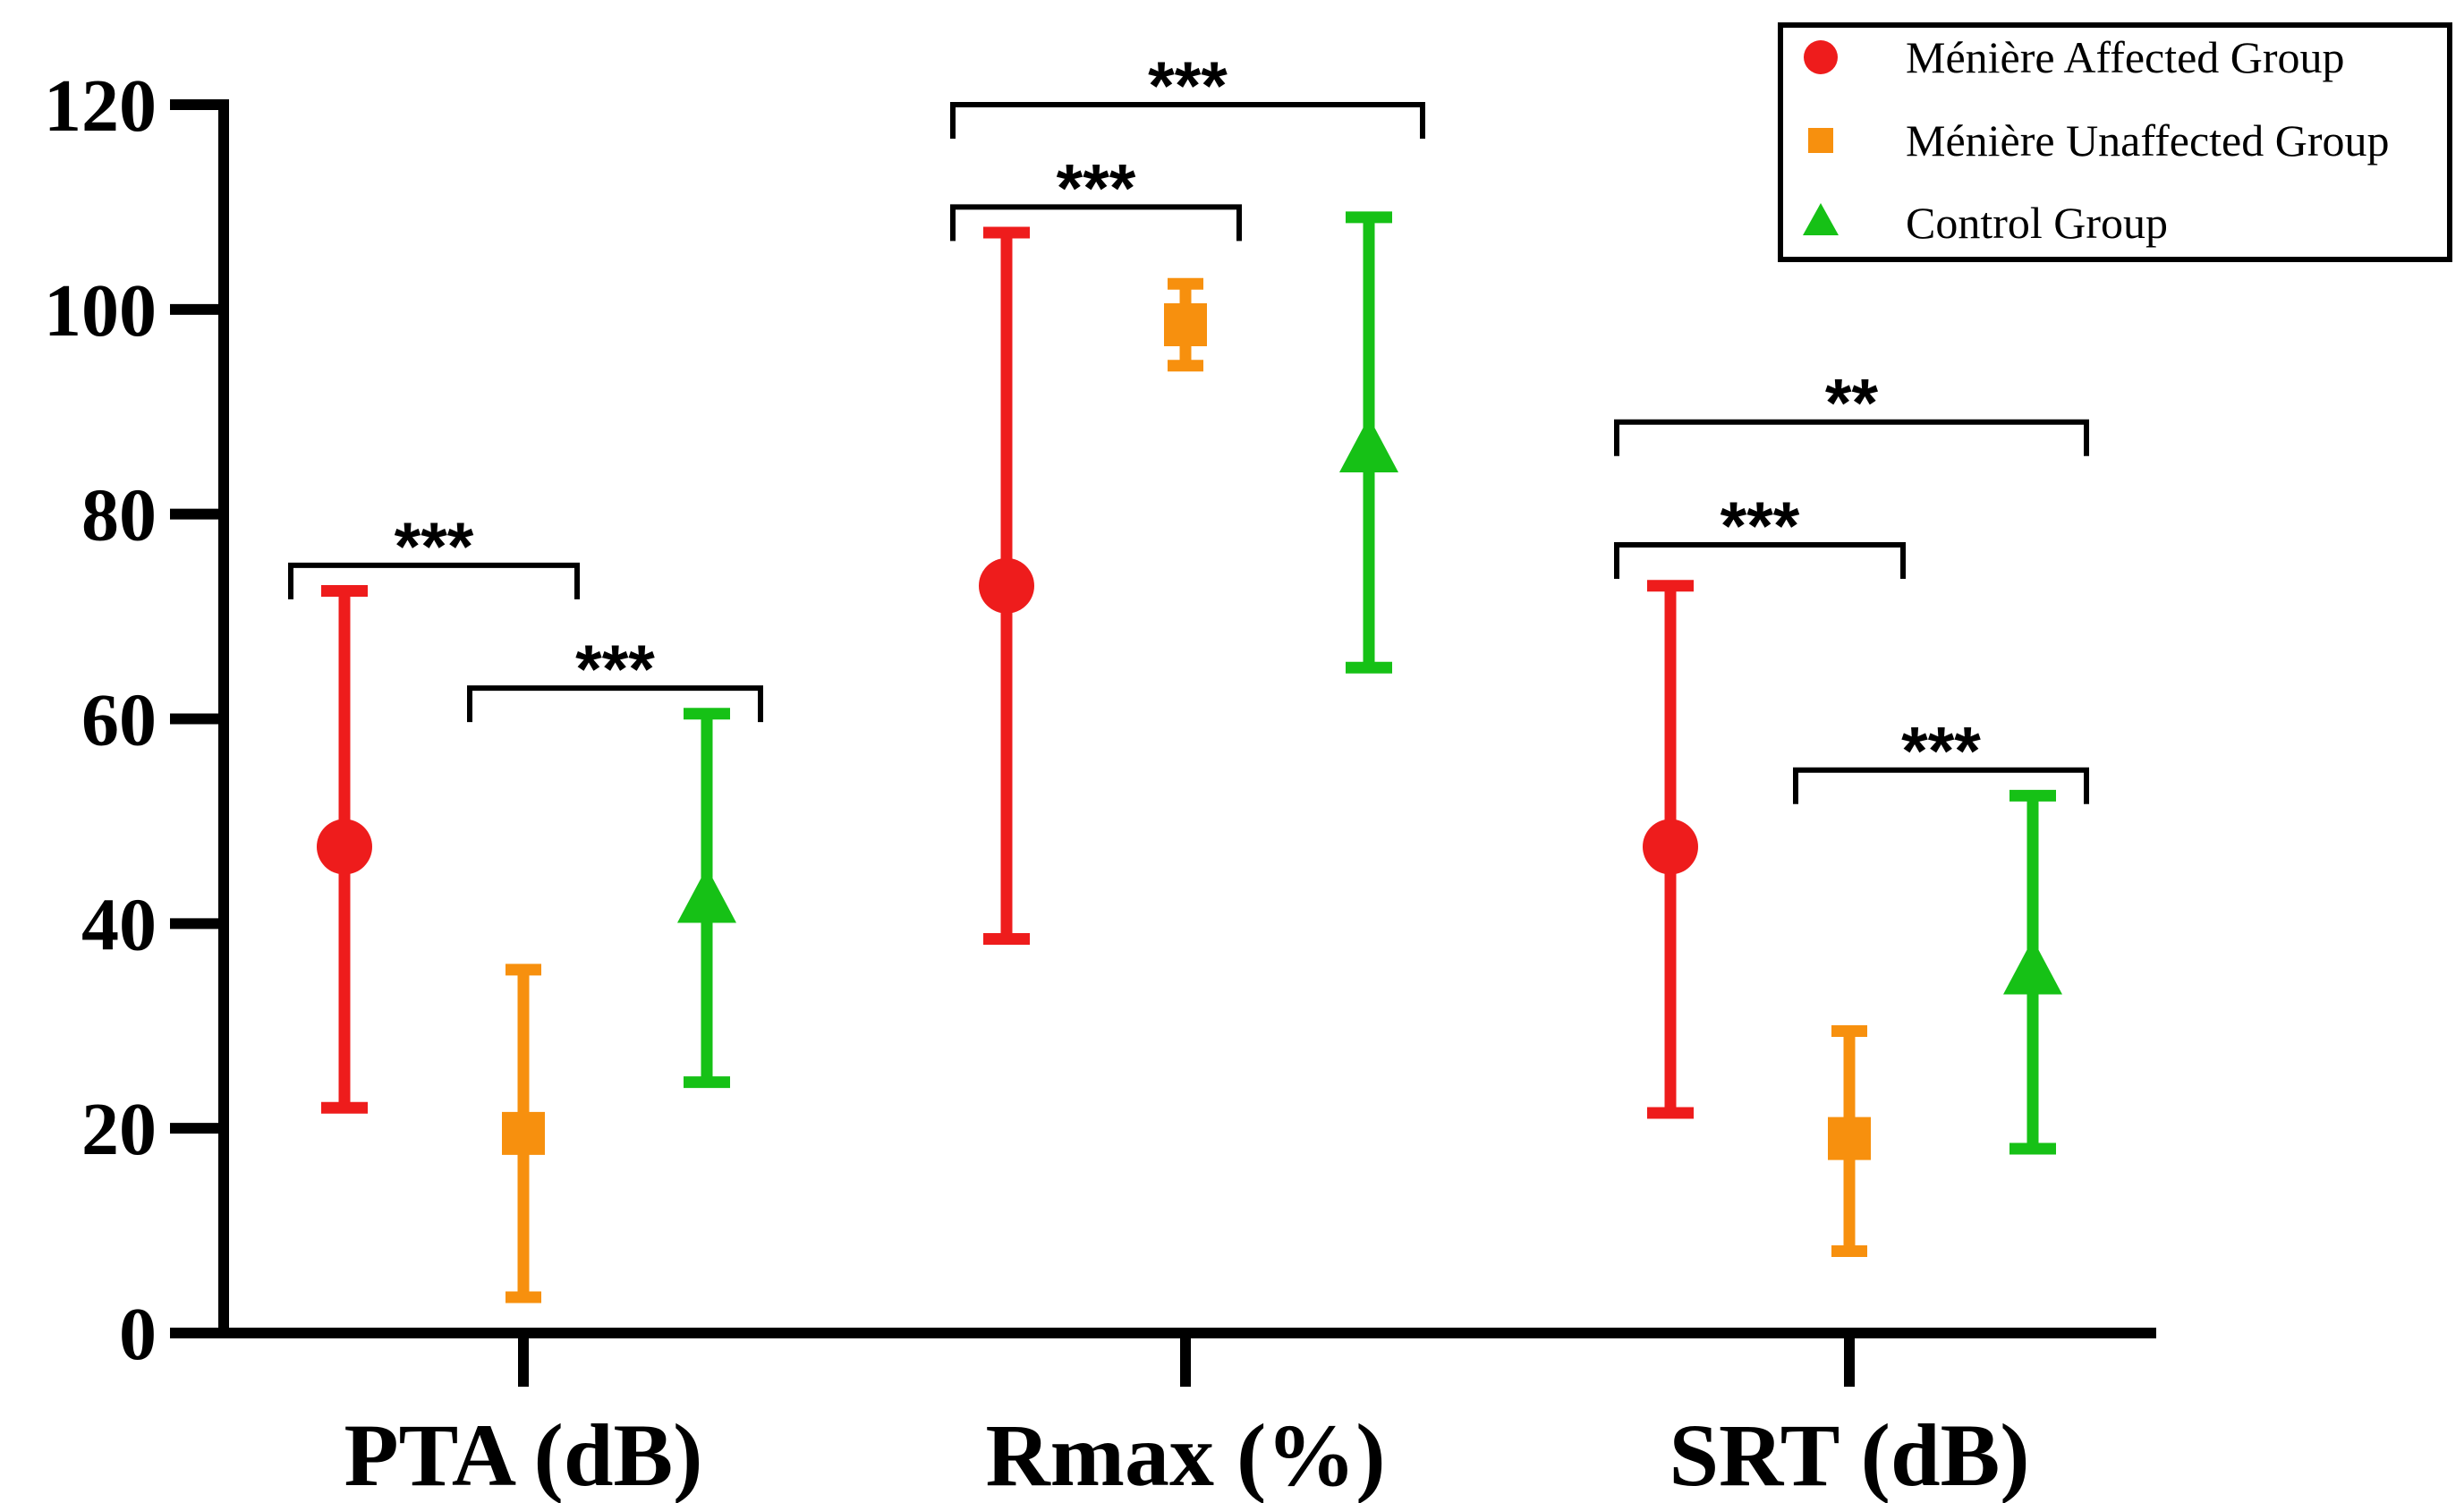  I want to click on x-category-label: PTA (dB), so click(524, 1454).